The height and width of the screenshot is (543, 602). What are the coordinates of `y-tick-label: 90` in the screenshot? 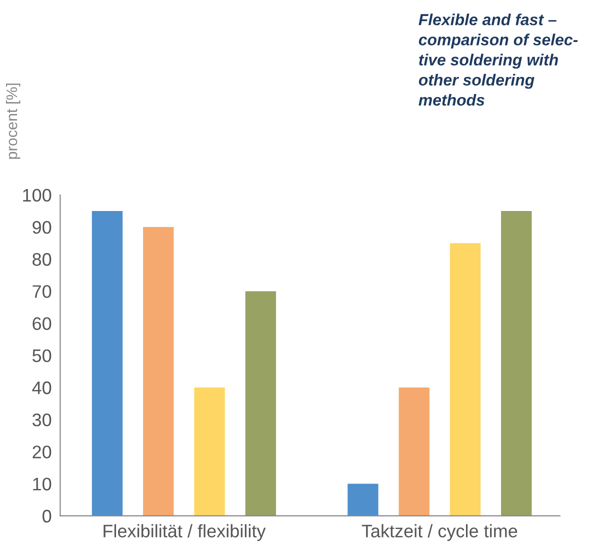 It's located at (42, 227).